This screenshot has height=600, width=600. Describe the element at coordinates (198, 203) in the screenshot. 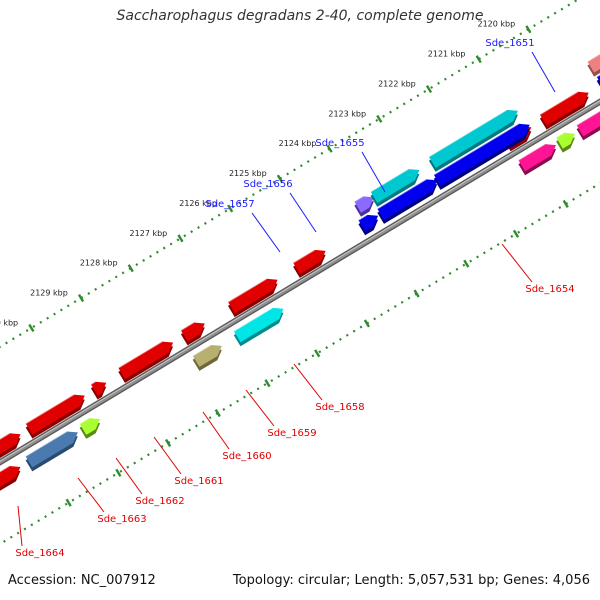

I see `ruler-kbp-label: 2126 kbp` at that location.